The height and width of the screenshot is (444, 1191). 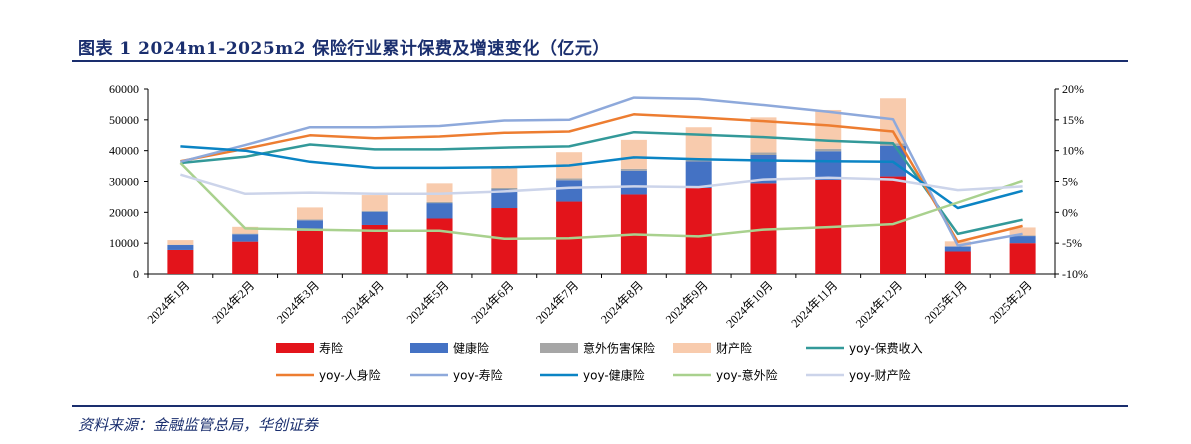 What do you see at coordinates (344, 49) in the screenshot?
I see `figure-title: 图表 1 2024m1-2025m2 保险行业累计保费及增速变化（亿元）` at bounding box center [344, 49].